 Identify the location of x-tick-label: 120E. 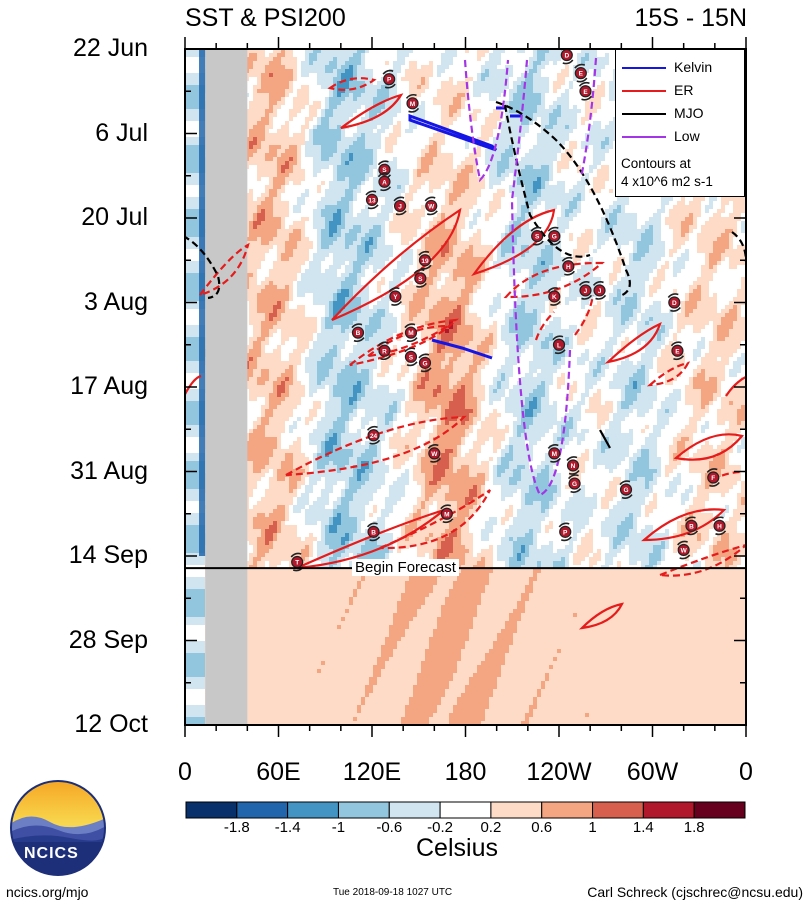
(372, 772).